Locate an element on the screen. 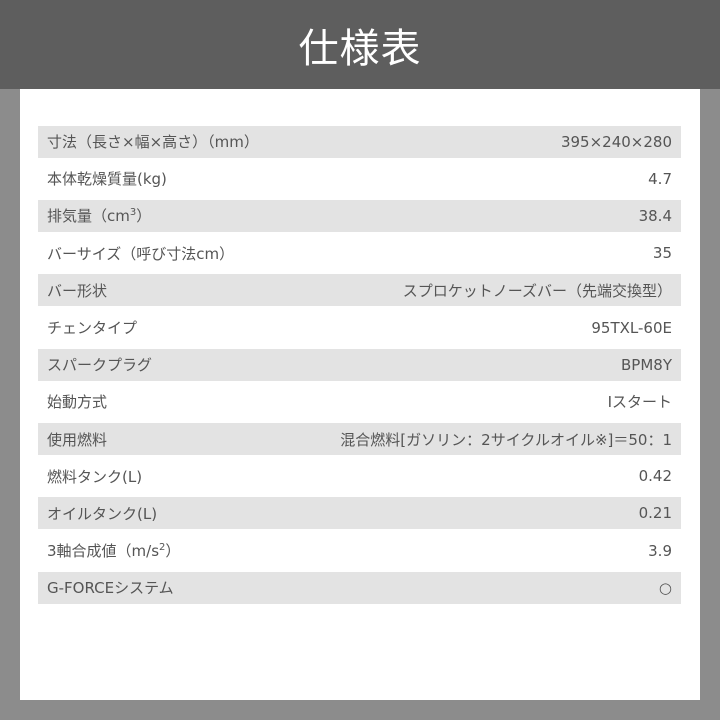 The height and width of the screenshot is (720, 720). spec-label-text: 寸法（長さ×幅×高さ）（mm） is located at coordinates (153, 142).